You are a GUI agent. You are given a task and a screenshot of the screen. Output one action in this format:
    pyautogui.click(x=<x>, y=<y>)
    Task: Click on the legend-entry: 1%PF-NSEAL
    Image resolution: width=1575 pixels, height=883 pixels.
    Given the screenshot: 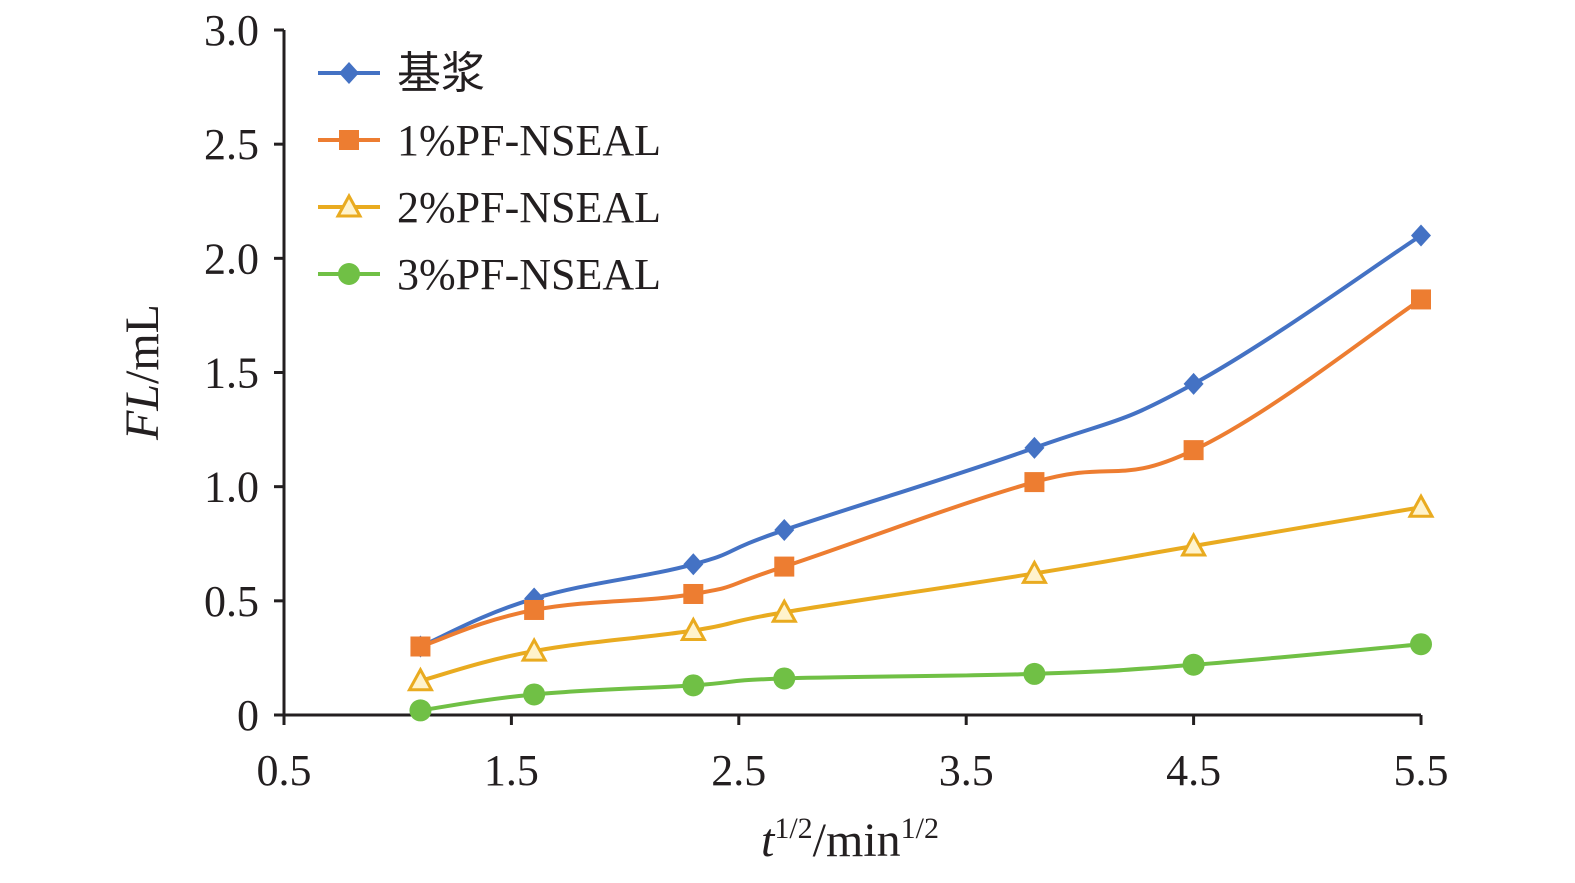 What is the action you would take?
    pyautogui.click(x=489, y=140)
    